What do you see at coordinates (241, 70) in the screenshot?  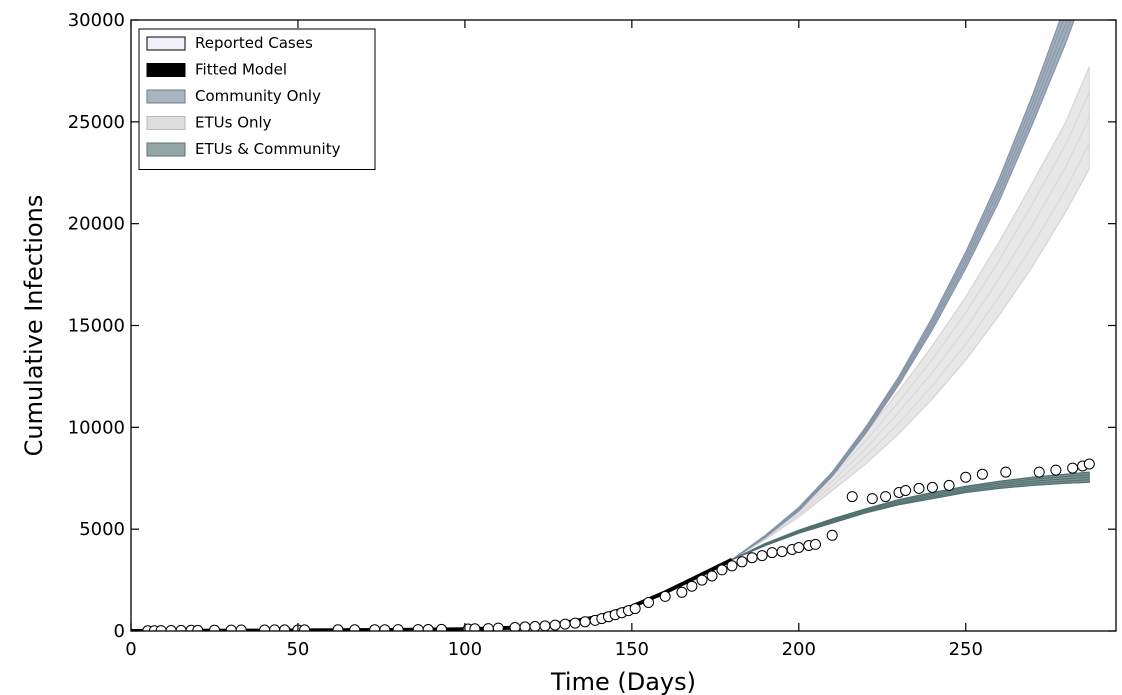 I see `legend-label-fitted-model: Fitted Model` at bounding box center [241, 70].